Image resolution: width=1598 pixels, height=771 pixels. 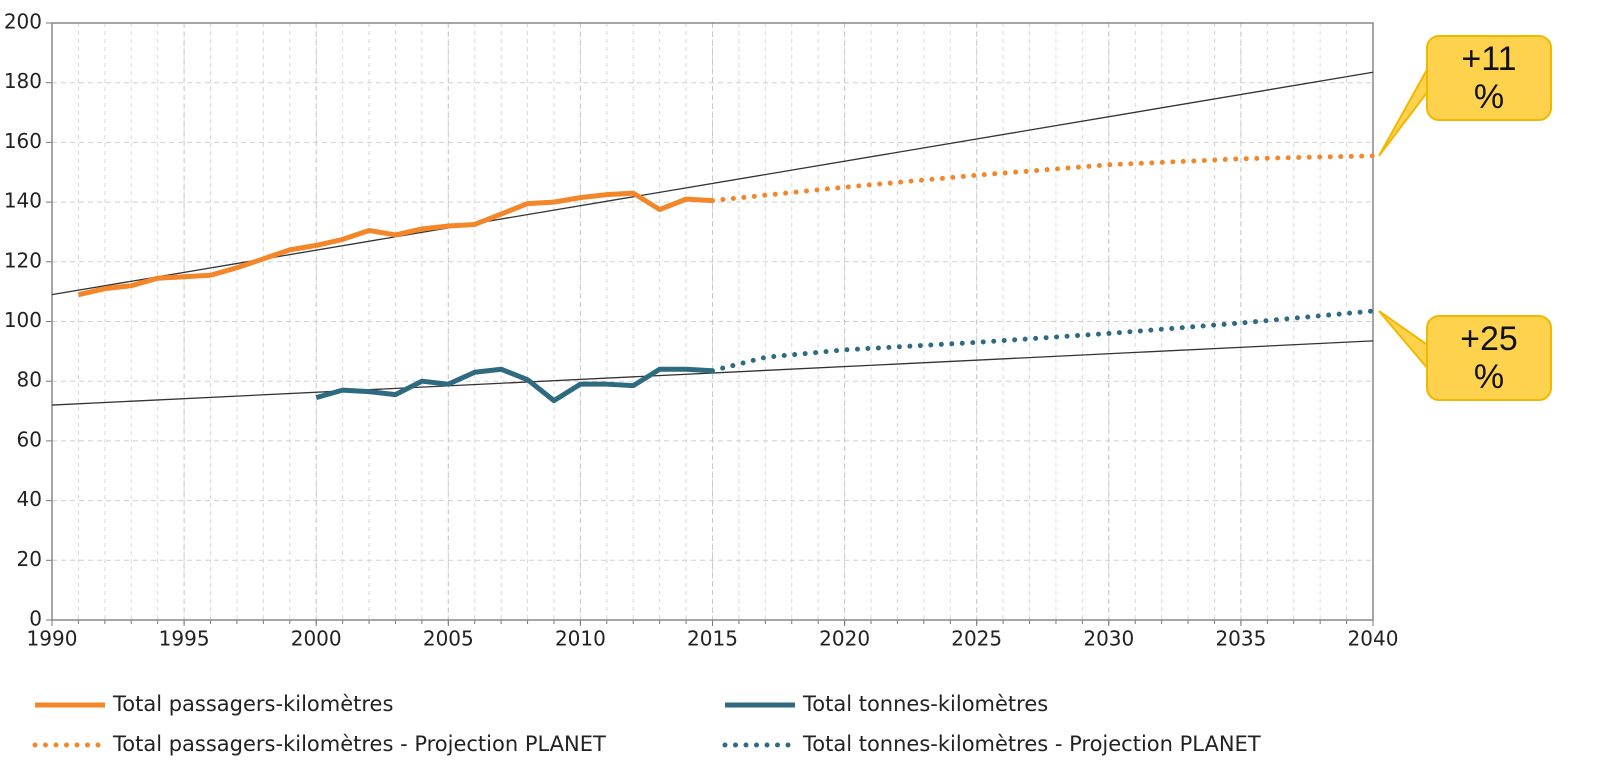 I want to click on y-tick-label: 200, so click(x=23, y=22).